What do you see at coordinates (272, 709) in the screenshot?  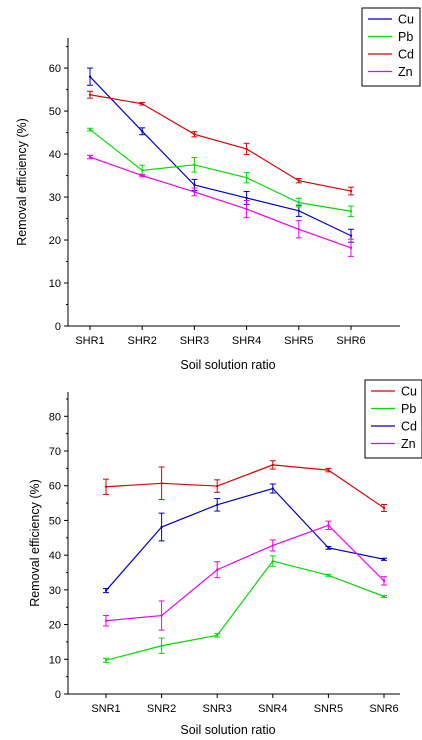 I see `x-tick-label: SNR4` at bounding box center [272, 709].